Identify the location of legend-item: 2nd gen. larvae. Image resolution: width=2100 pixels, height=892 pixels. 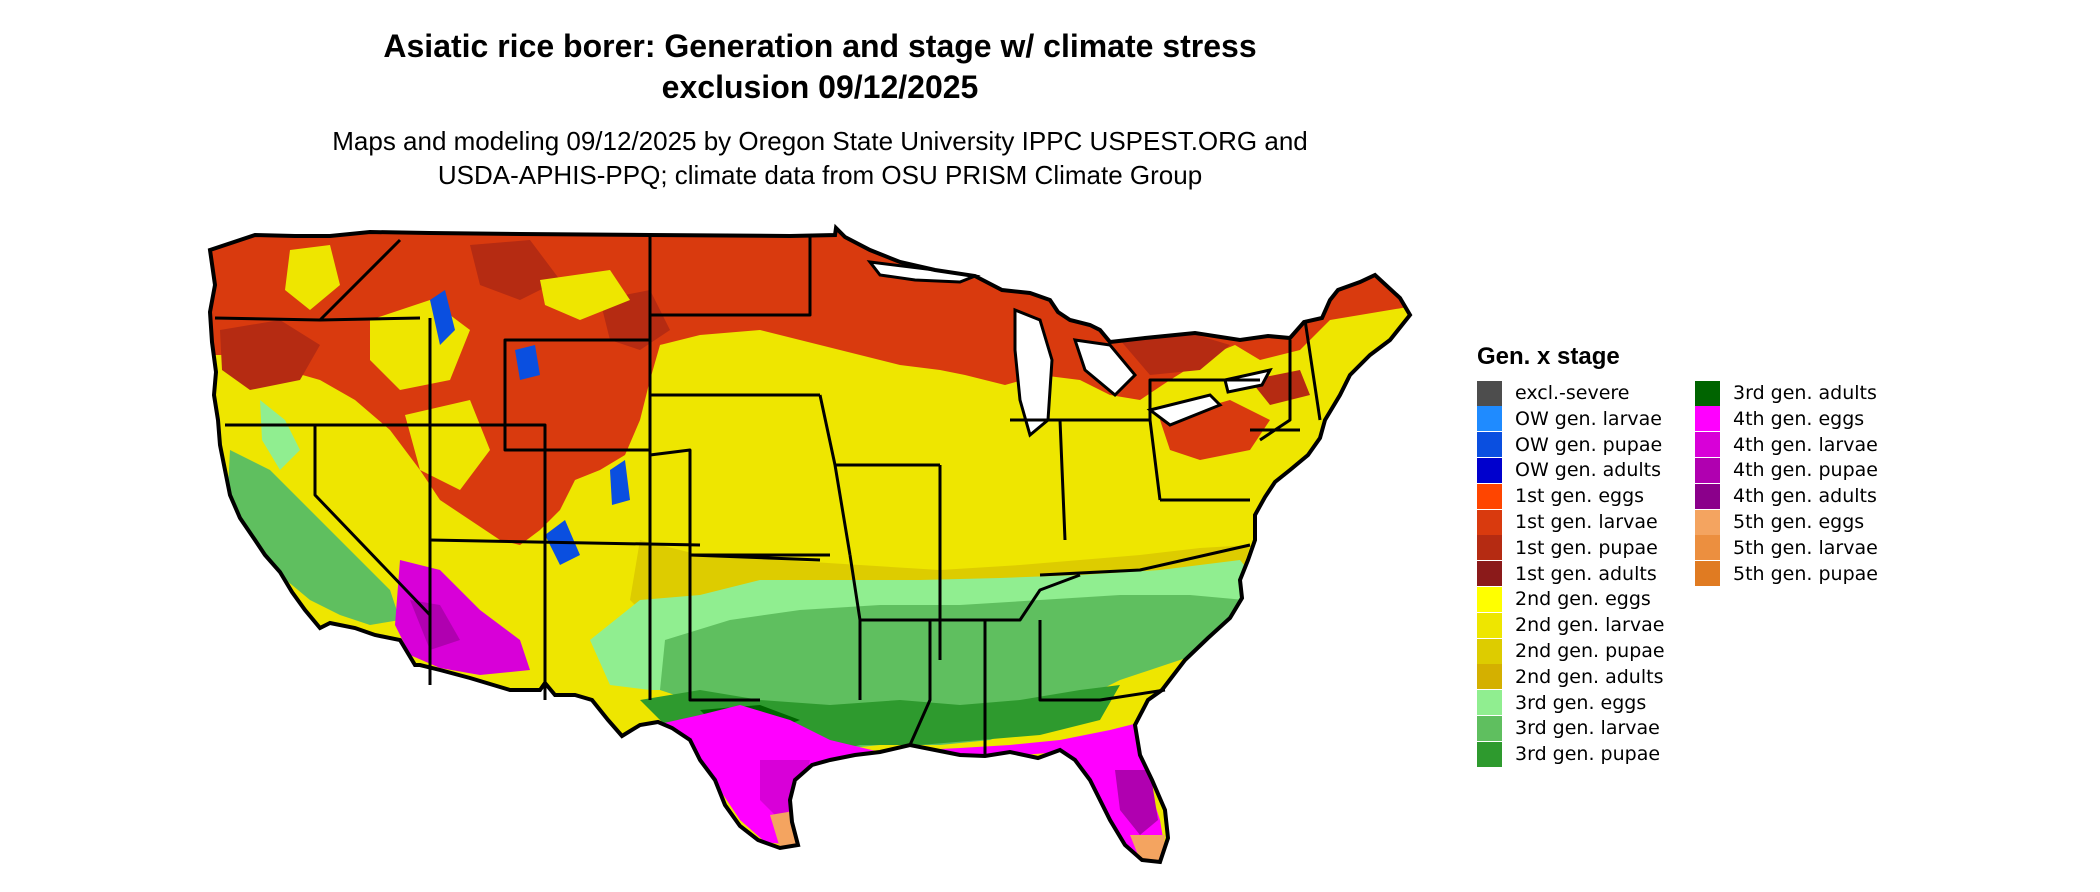
(1570, 625).